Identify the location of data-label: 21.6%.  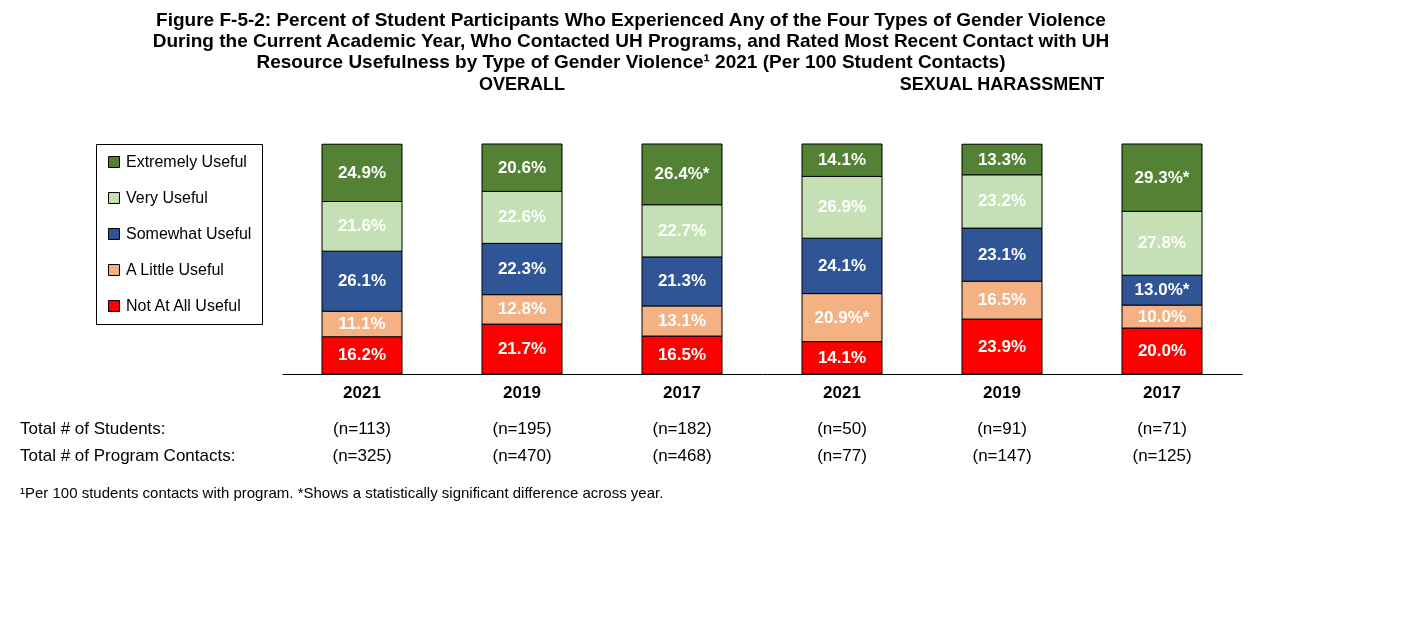
(362, 226).